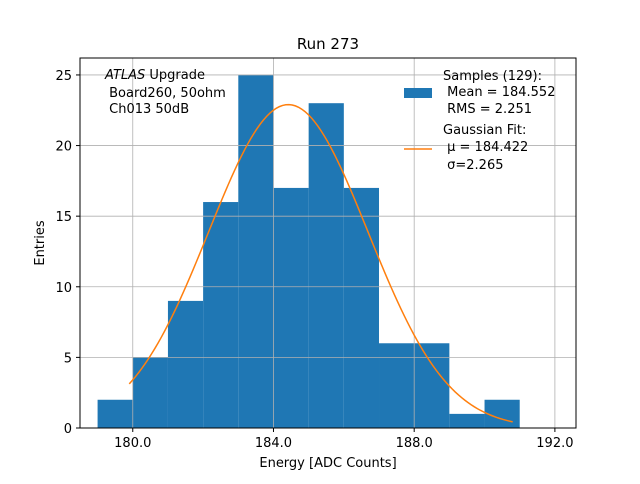 The height and width of the screenshot is (484, 640). What do you see at coordinates (40, 243) in the screenshot?
I see `y-axis-label: Entries` at bounding box center [40, 243].